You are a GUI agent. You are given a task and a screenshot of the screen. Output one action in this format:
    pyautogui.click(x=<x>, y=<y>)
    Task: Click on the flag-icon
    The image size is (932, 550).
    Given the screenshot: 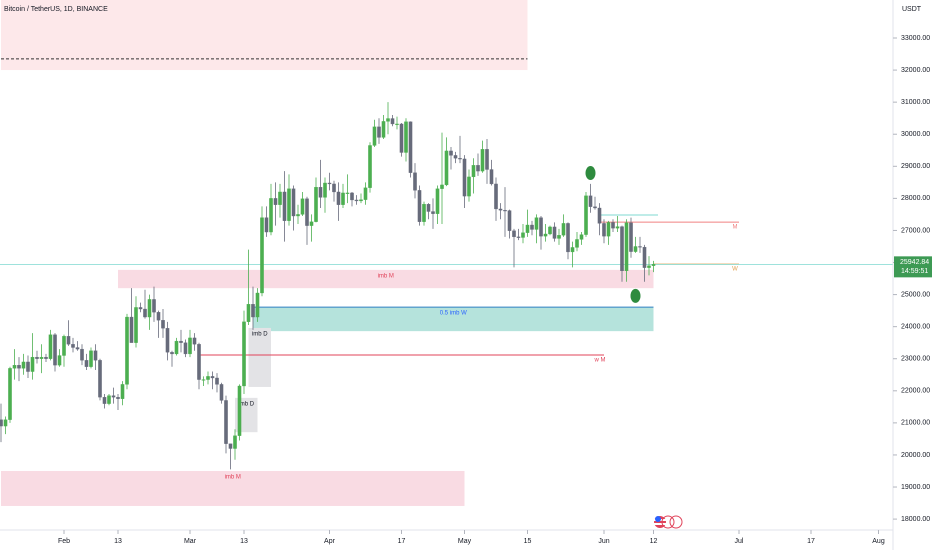 What is the action you would take?
    pyautogui.click(x=668, y=522)
    